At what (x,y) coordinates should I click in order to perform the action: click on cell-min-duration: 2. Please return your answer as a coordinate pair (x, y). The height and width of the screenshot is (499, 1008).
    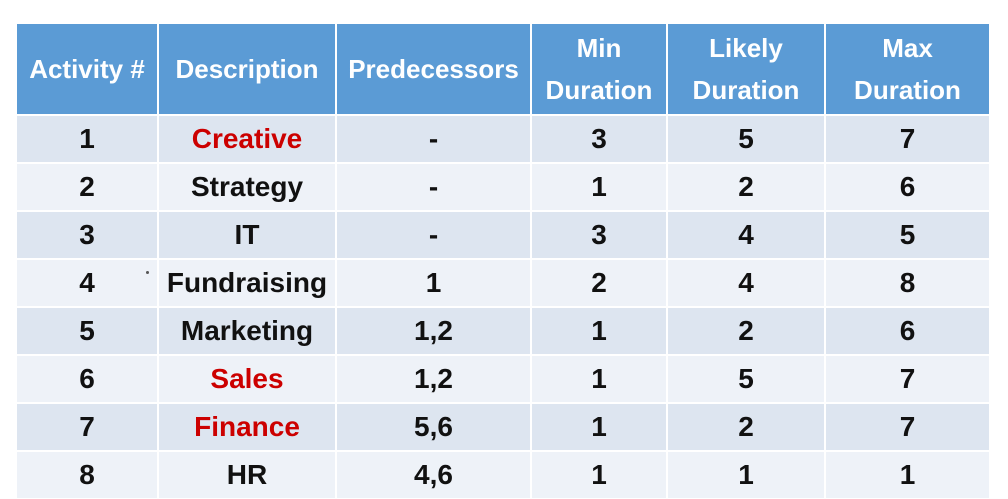
    Looking at the image, I should click on (599, 282).